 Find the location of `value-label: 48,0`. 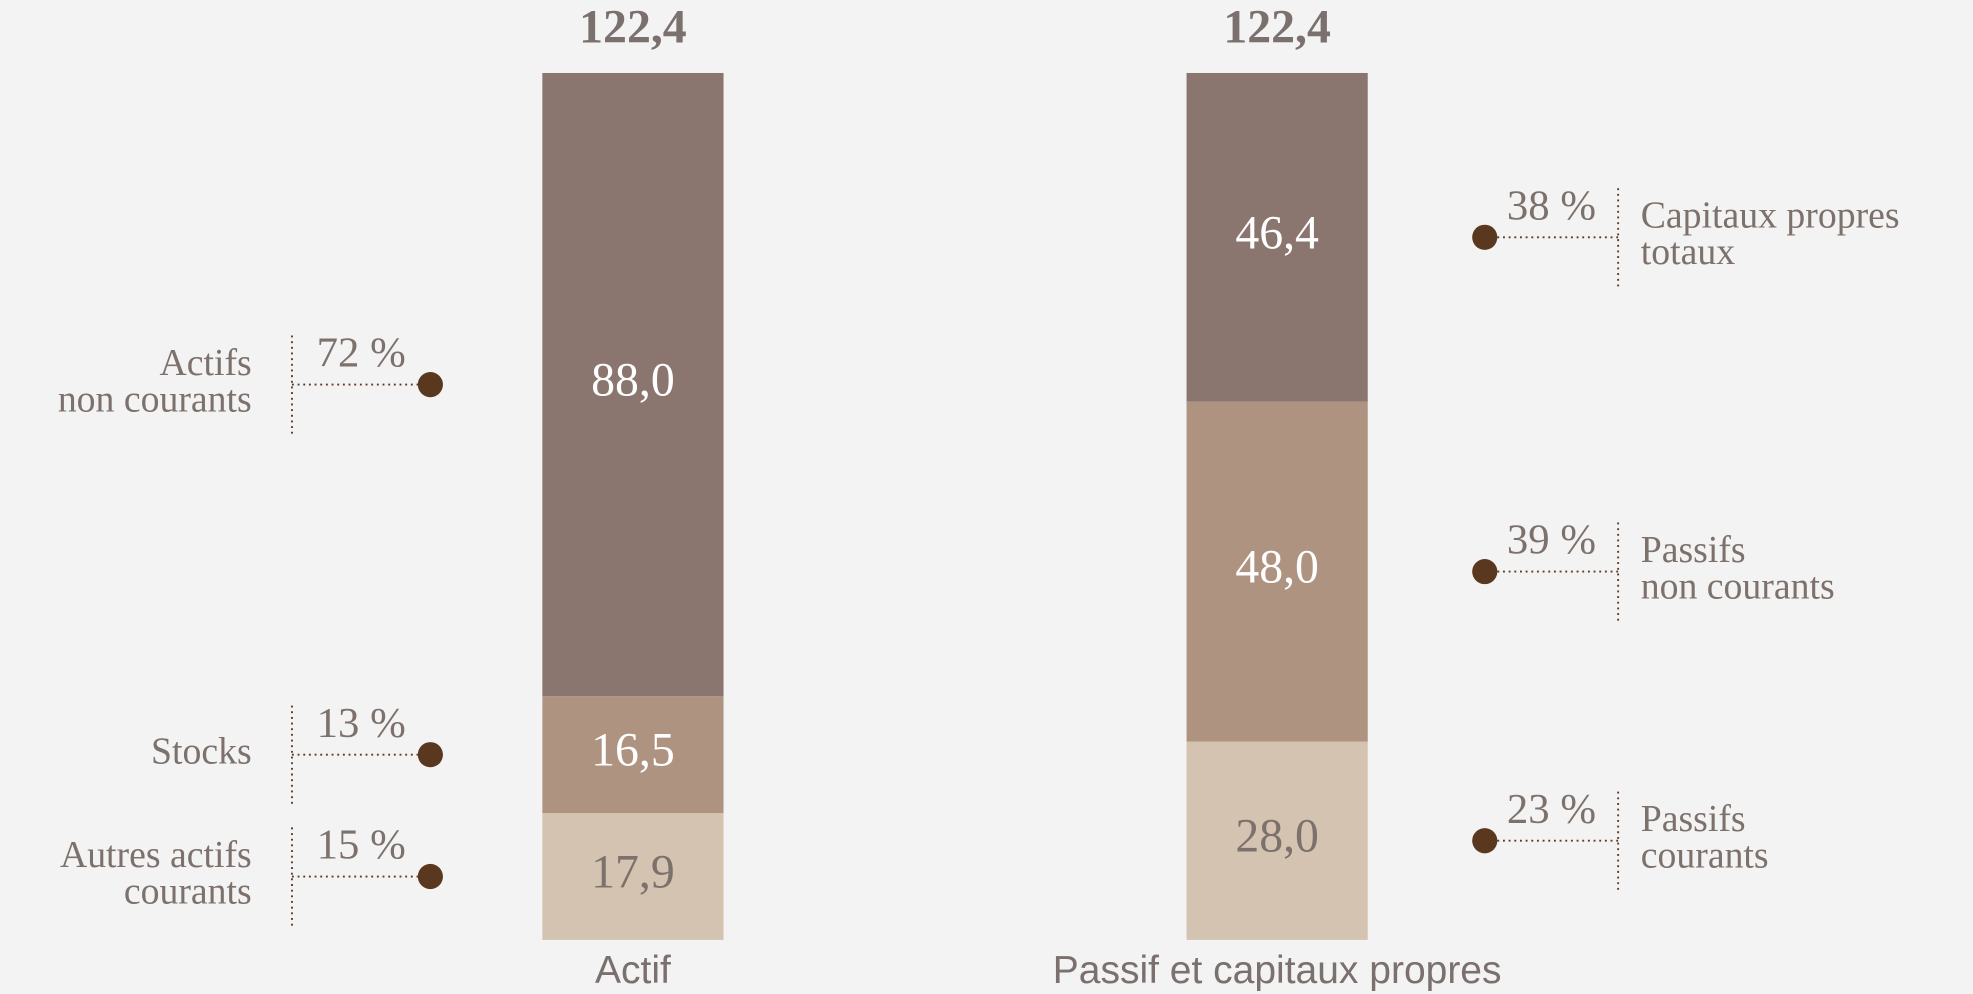

value-label: 48,0 is located at coordinates (1277, 567).